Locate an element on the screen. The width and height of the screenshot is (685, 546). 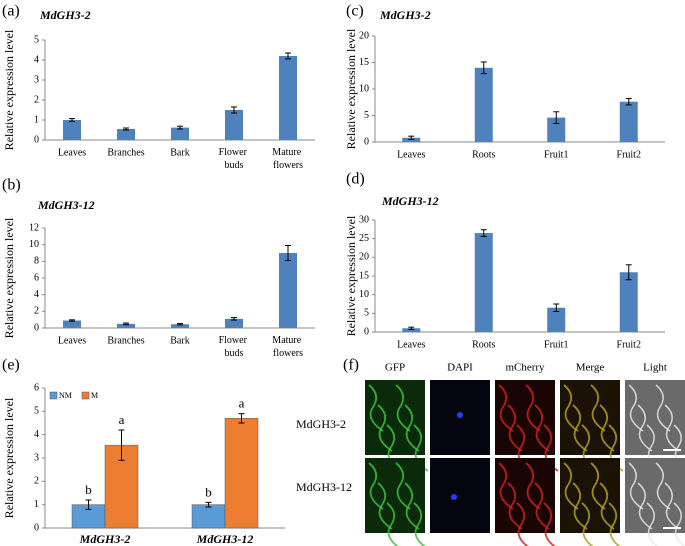
legend-label: M is located at coordinates (94, 395).